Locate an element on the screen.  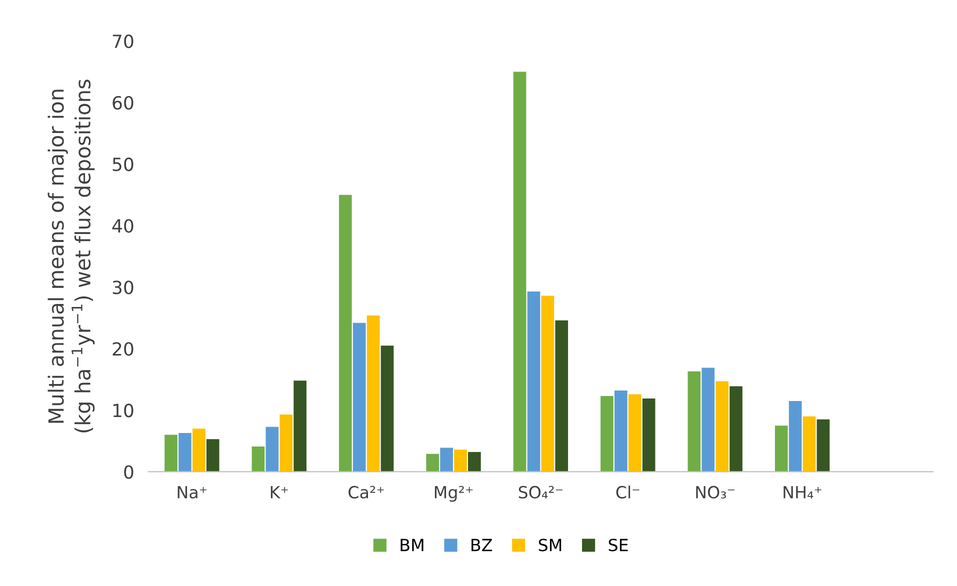
y-tick-label: 40 is located at coordinates (123, 226).